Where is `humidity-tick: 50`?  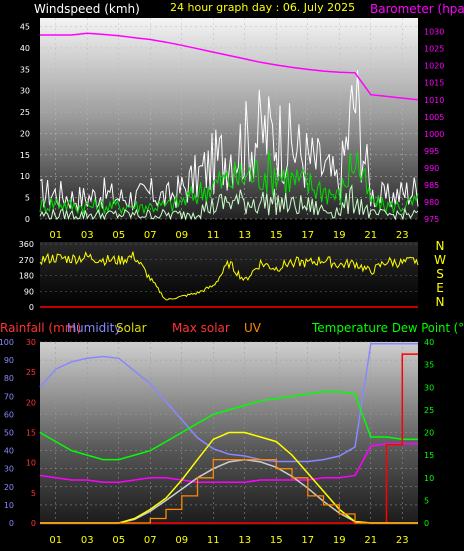 humidity-tick: 50 is located at coordinates (9, 433).